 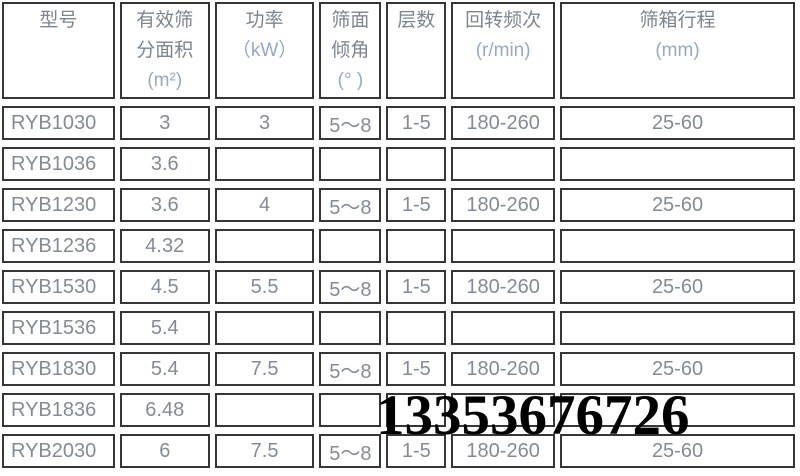 What do you see at coordinates (677, 20) in the screenshot?
I see `header-label-line: 筛箱行程` at bounding box center [677, 20].